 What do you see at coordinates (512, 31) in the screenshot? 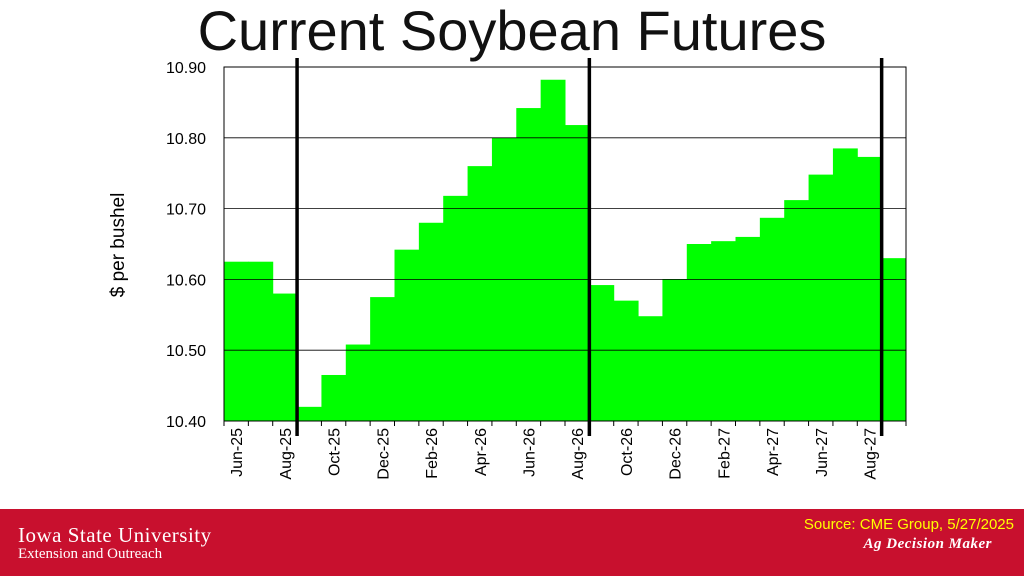
I see `chart-title: Current Soybean Futures` at bounding box center [512, 31].